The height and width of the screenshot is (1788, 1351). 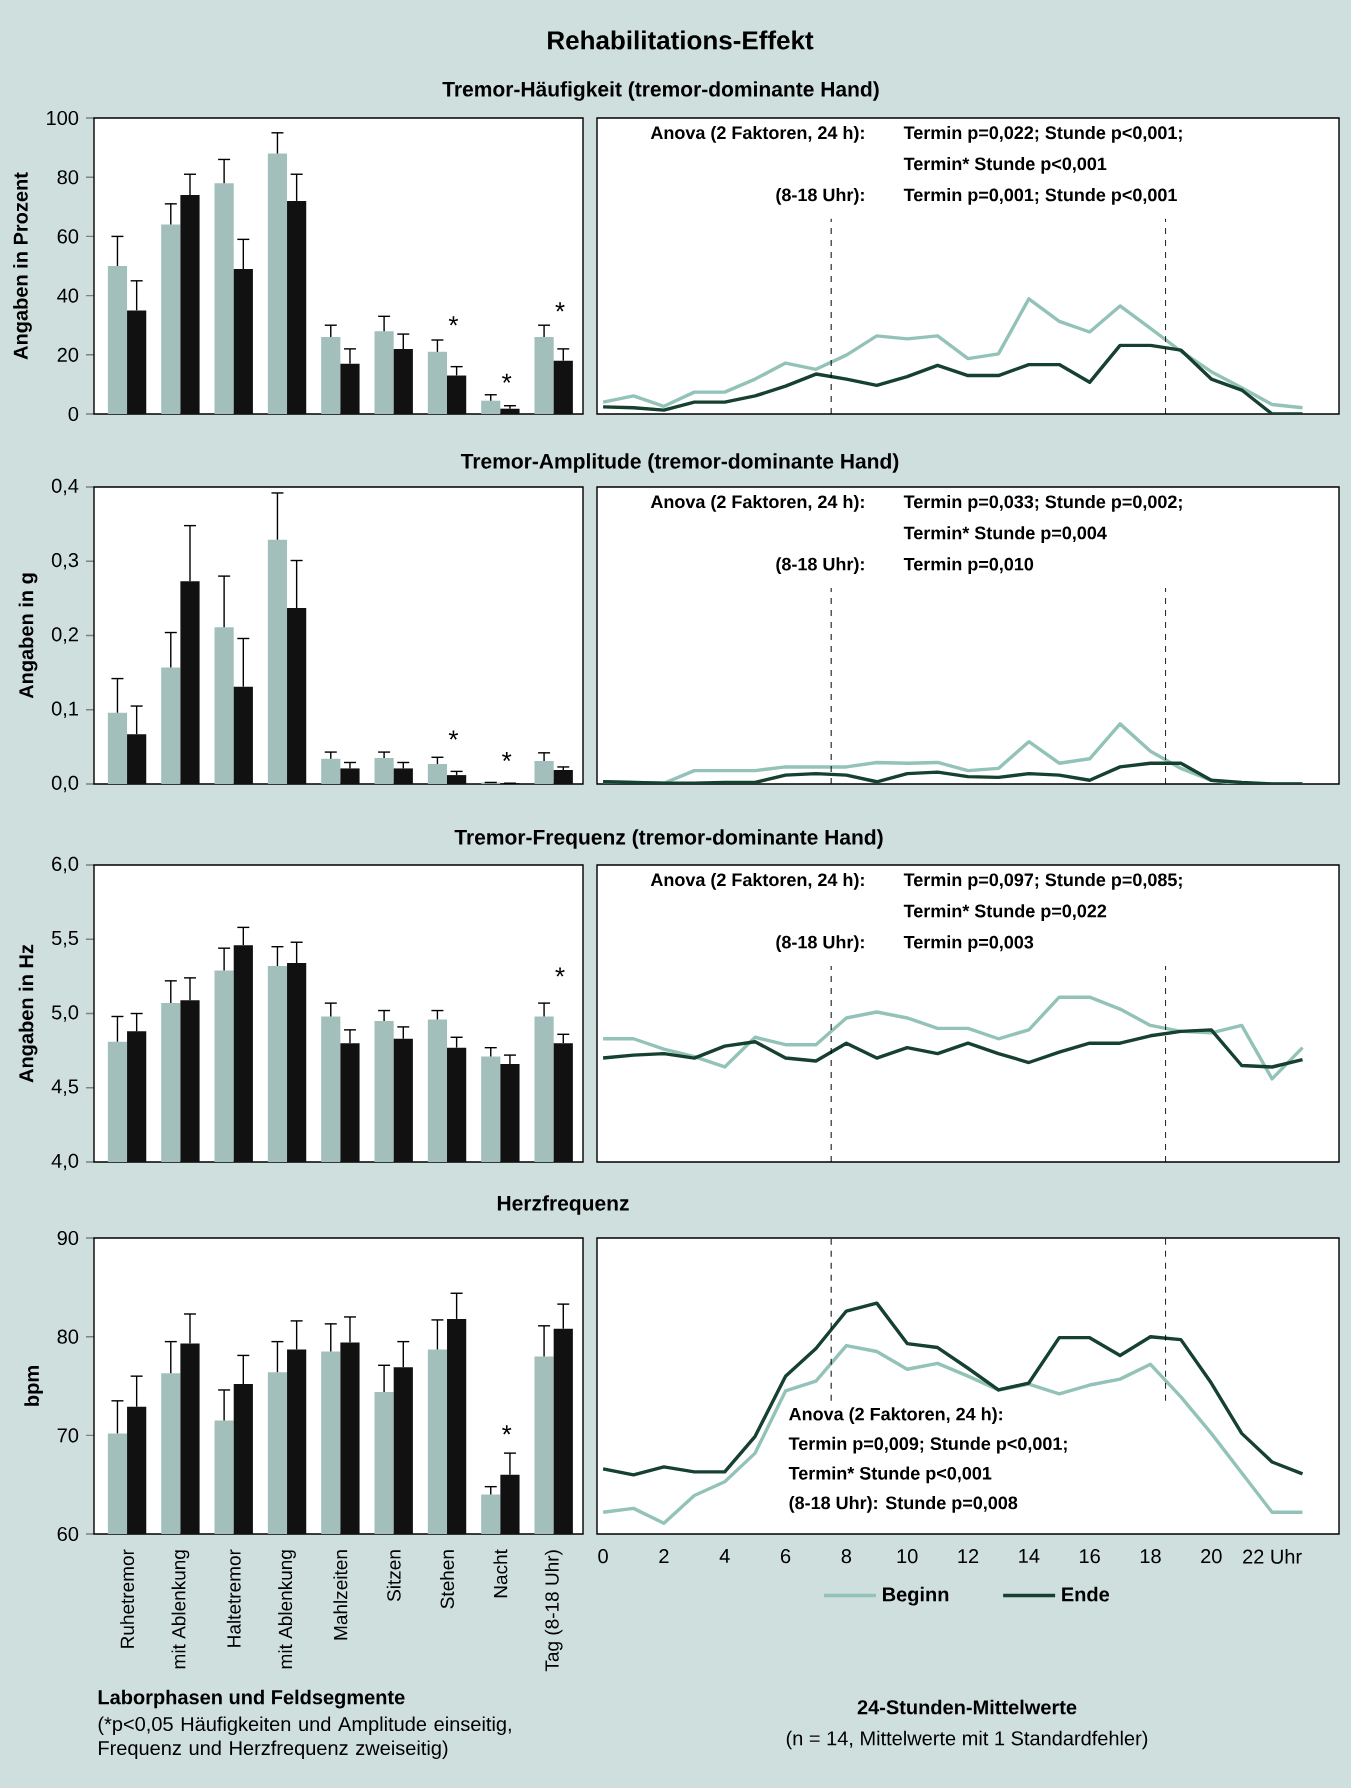 What do you see at coordinates (28, 1013) in the screenshot?
I see `y-axis-title: Angaben in Hz` at bounding box center [28, 1013].